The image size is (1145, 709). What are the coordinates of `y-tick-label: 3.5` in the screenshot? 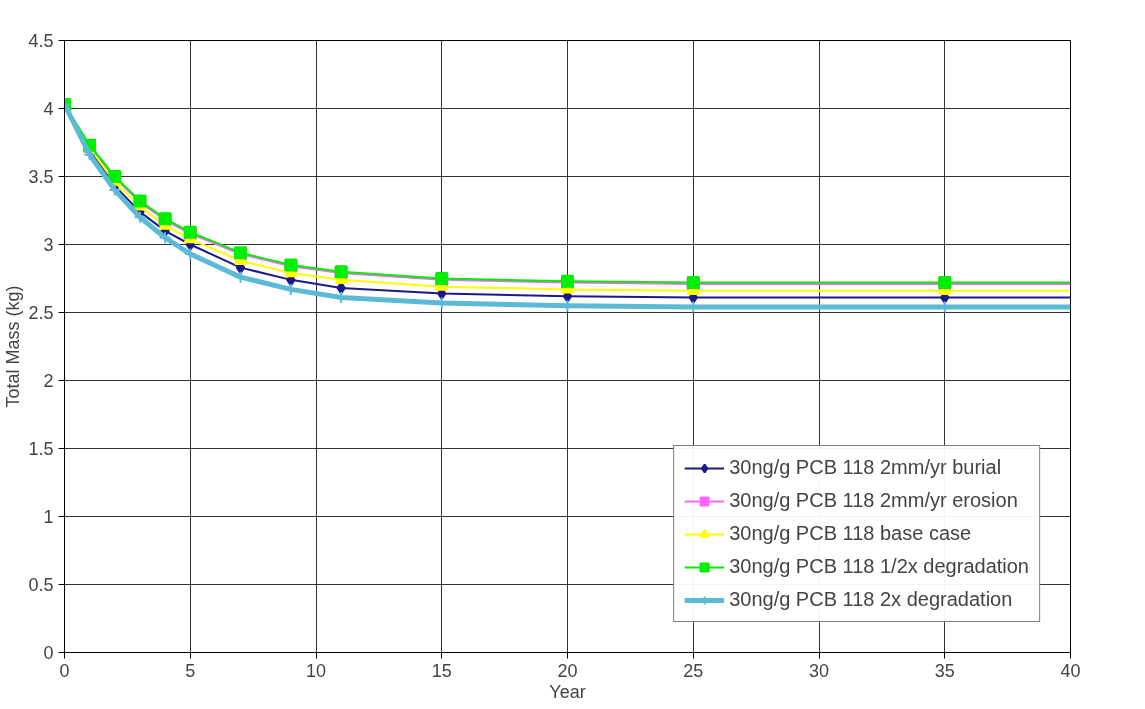 It's located at (41, 177).